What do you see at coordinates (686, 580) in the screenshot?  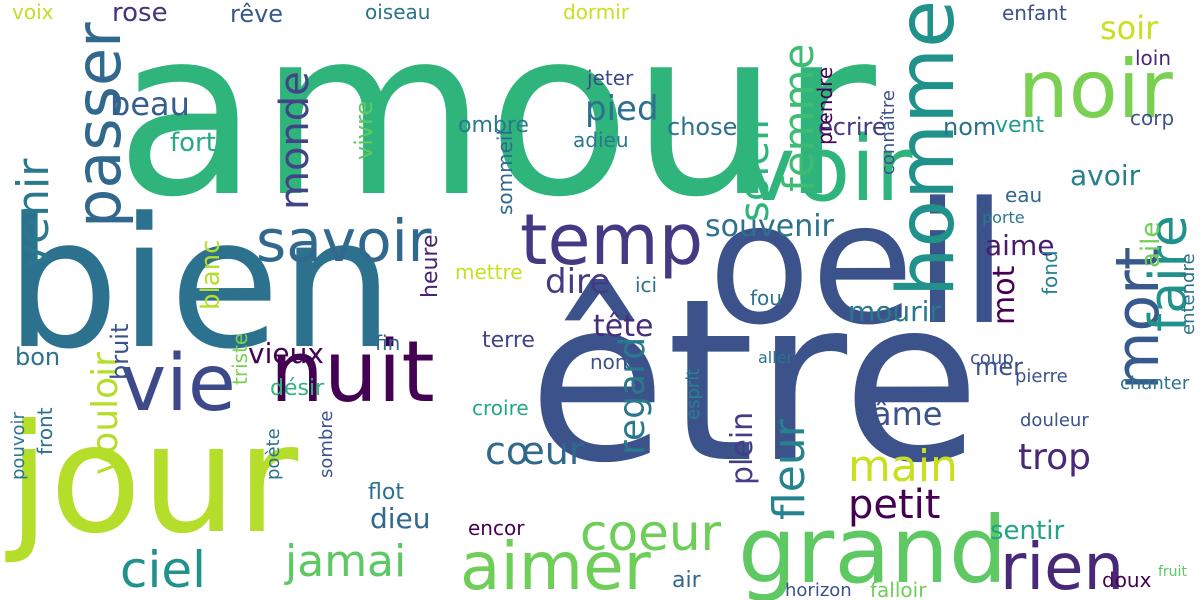 I see `word: air` at bounding box center [686, 580].